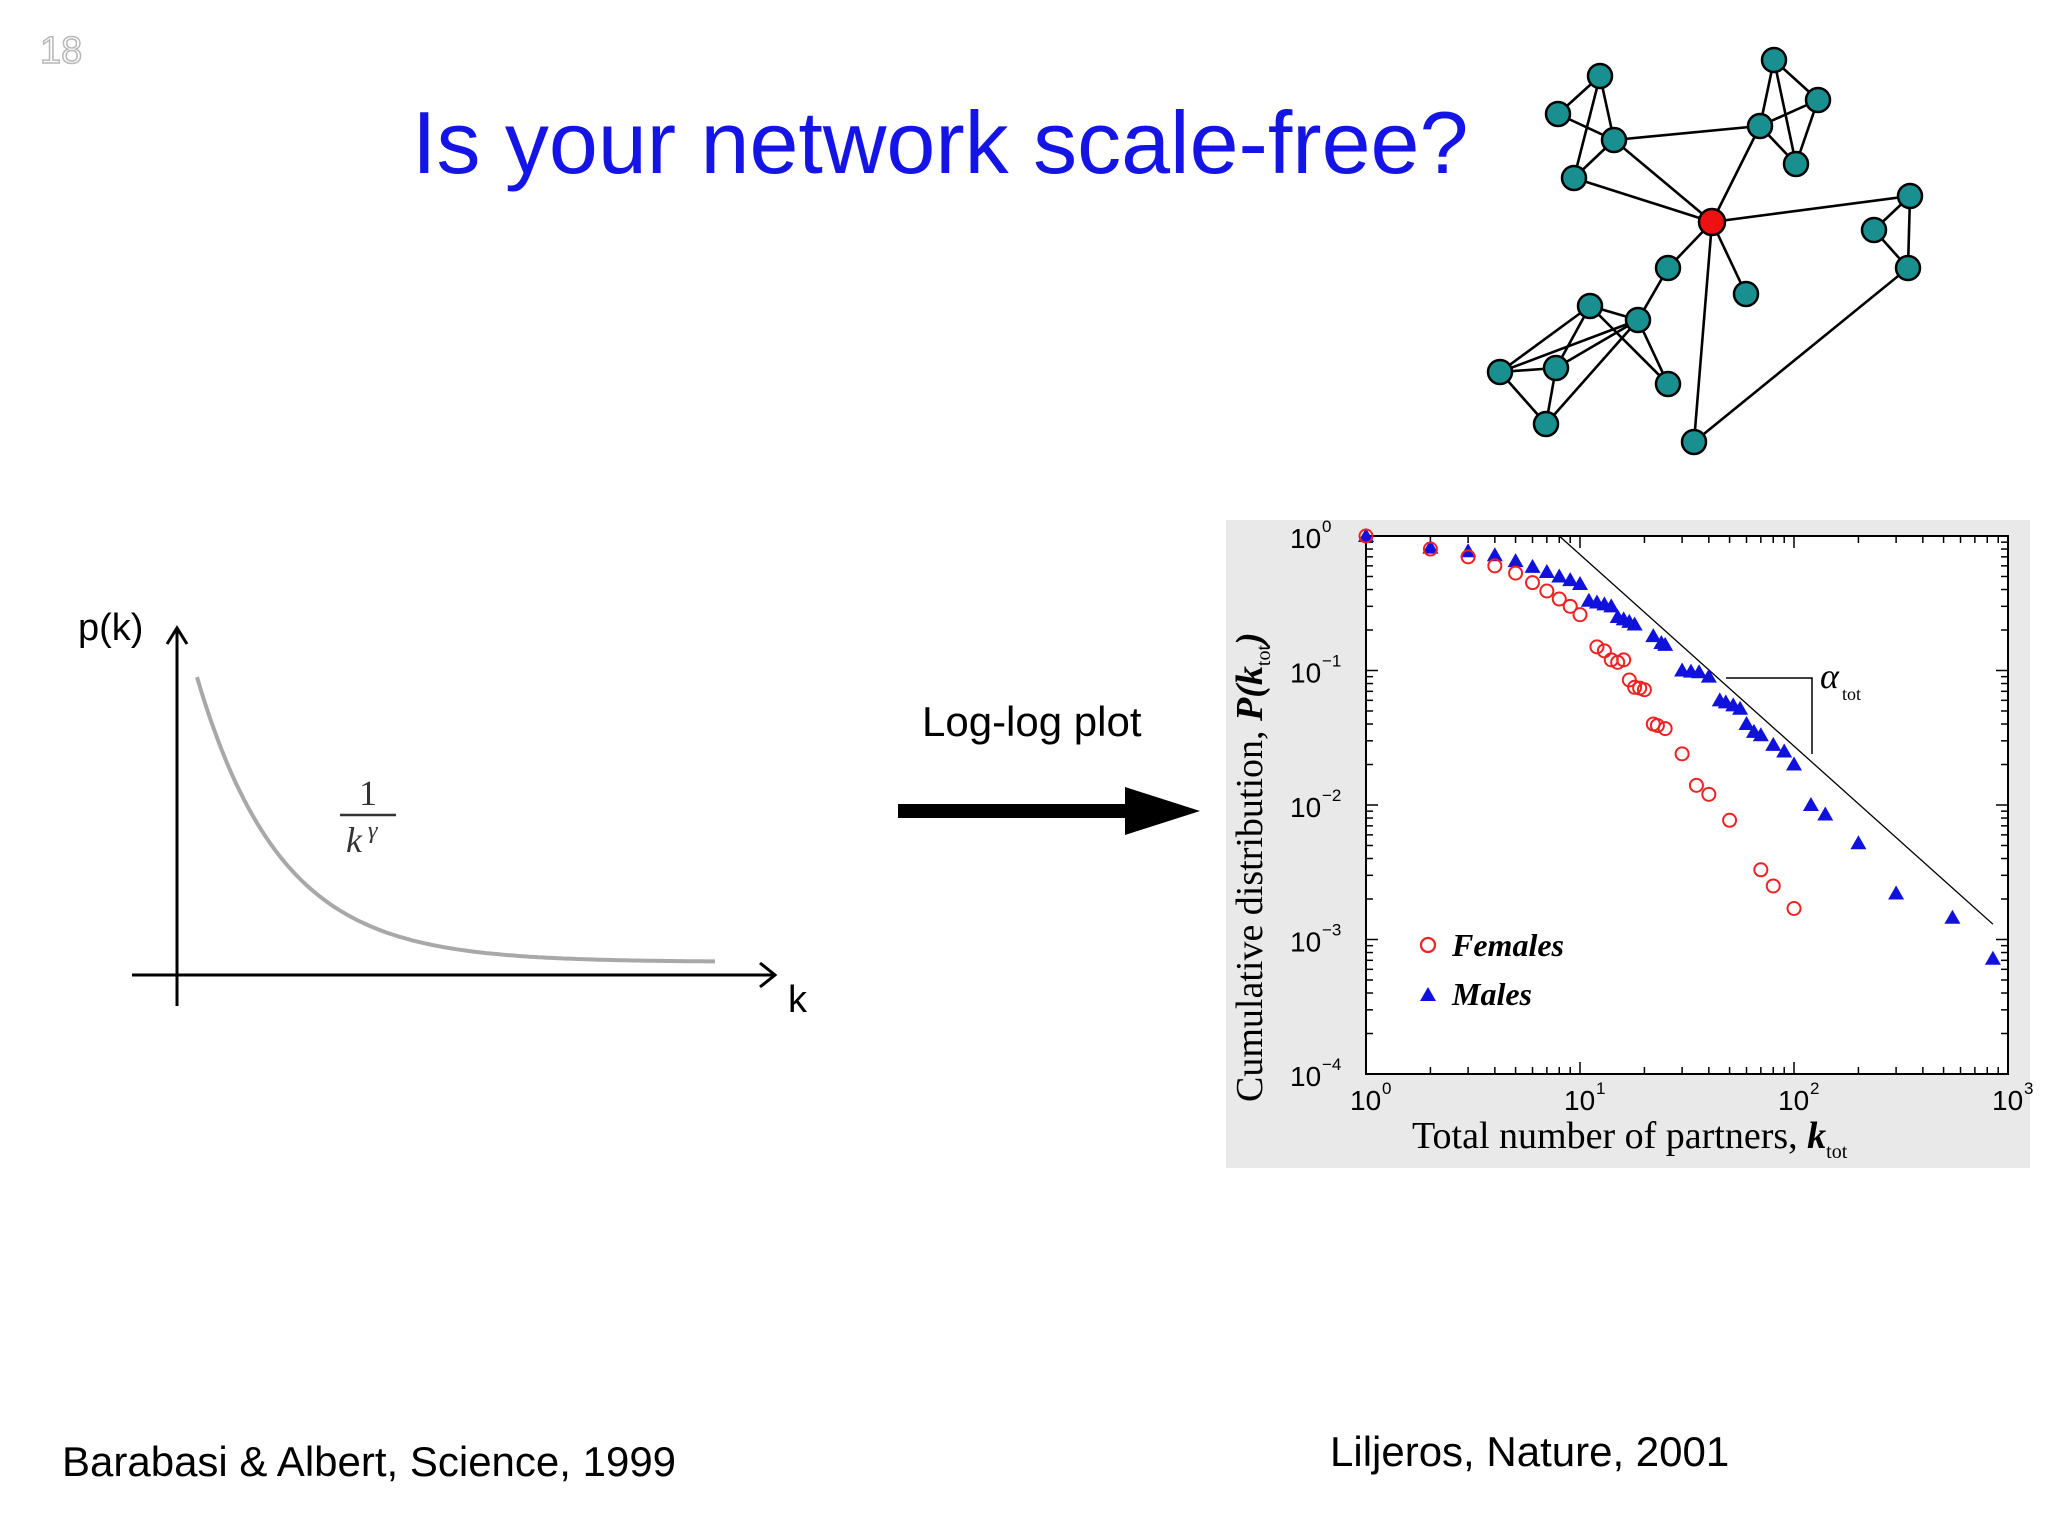 The height and width of the screenshot is (1536, 2048). Describe the element at coordinates (1491, 994) in the screenshot. I see `legend-males-label: Males` at that location.